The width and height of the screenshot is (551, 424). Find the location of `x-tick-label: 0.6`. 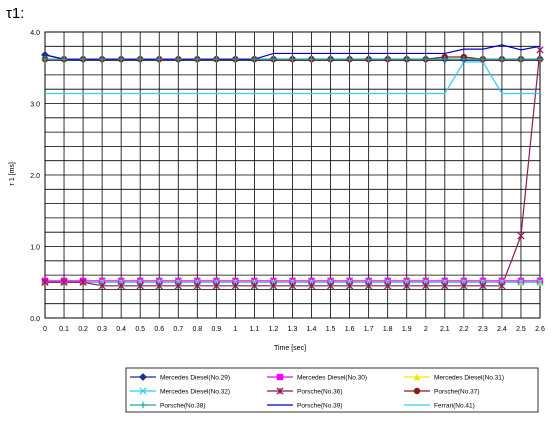

x-tick-label: 0.6 is located at coordinates (159, 329).